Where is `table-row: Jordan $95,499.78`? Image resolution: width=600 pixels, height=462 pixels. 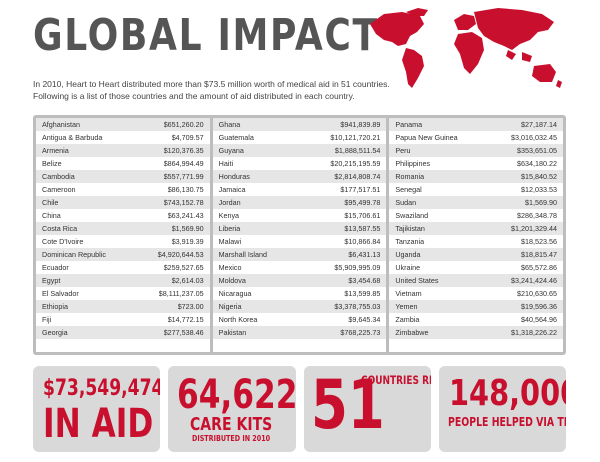 table-row: Jordan $95,499.78 is located at coordinates (299, 202).